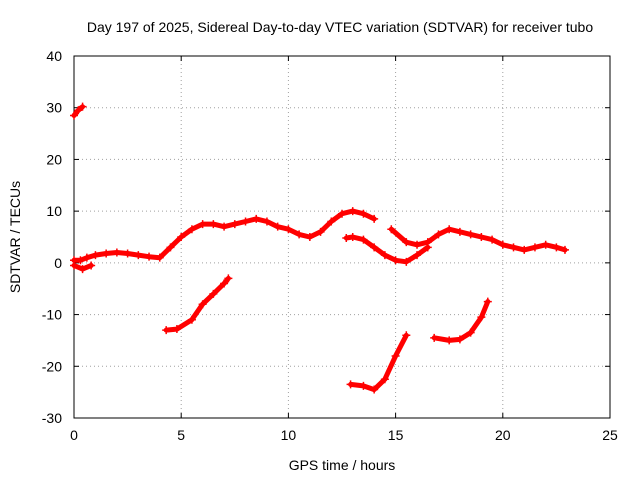 This screenshot has width=640, height=480. What do you see at coordinates (58, 263) in the screenshot?
I see `y-tick-label: 0` at bounding box center [58, 263].